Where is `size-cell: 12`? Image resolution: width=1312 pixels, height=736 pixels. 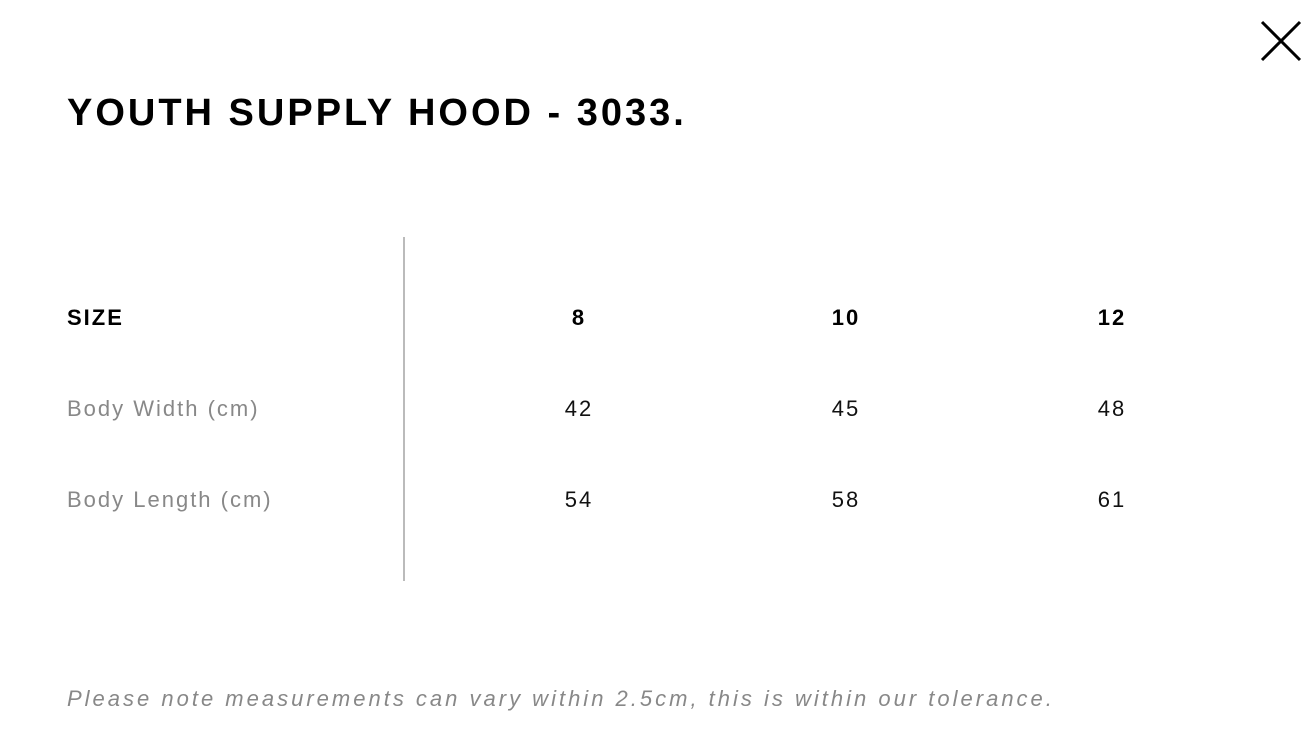 size-cell: 12 is located at coordinates (1112, 317).